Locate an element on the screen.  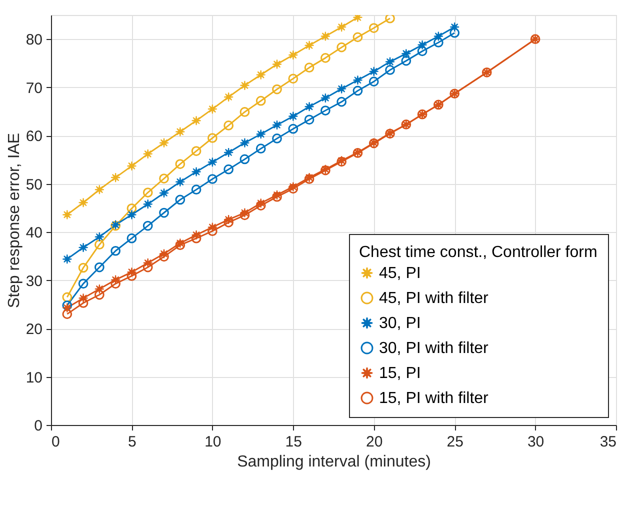
x-tick-label: 35 is located at coordinates (608, 442).